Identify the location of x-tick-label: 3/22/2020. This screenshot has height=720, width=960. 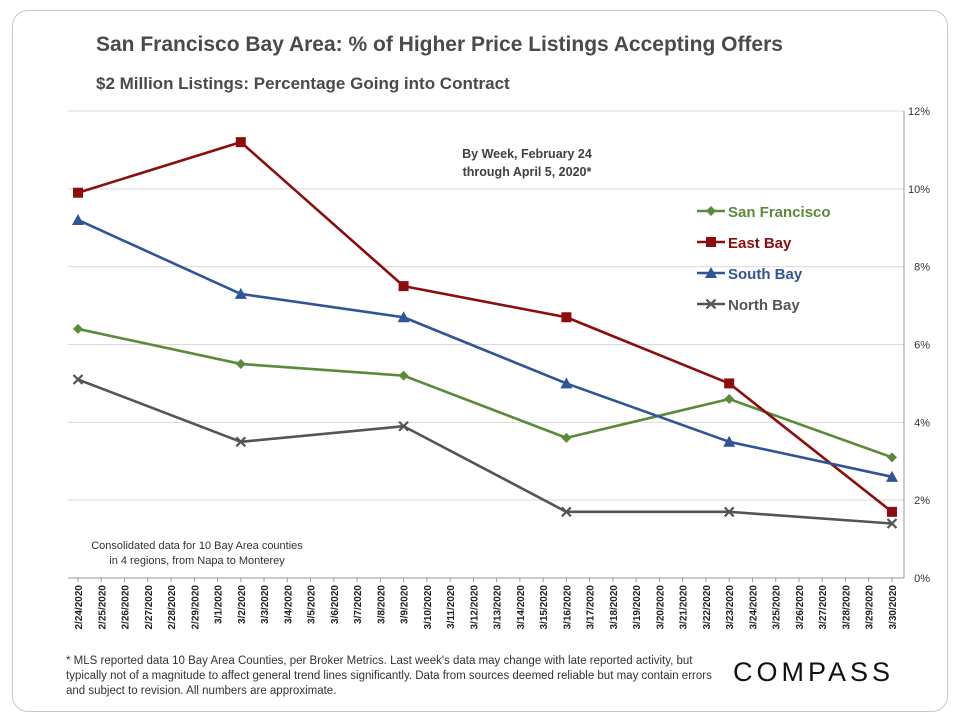
(707, 607).